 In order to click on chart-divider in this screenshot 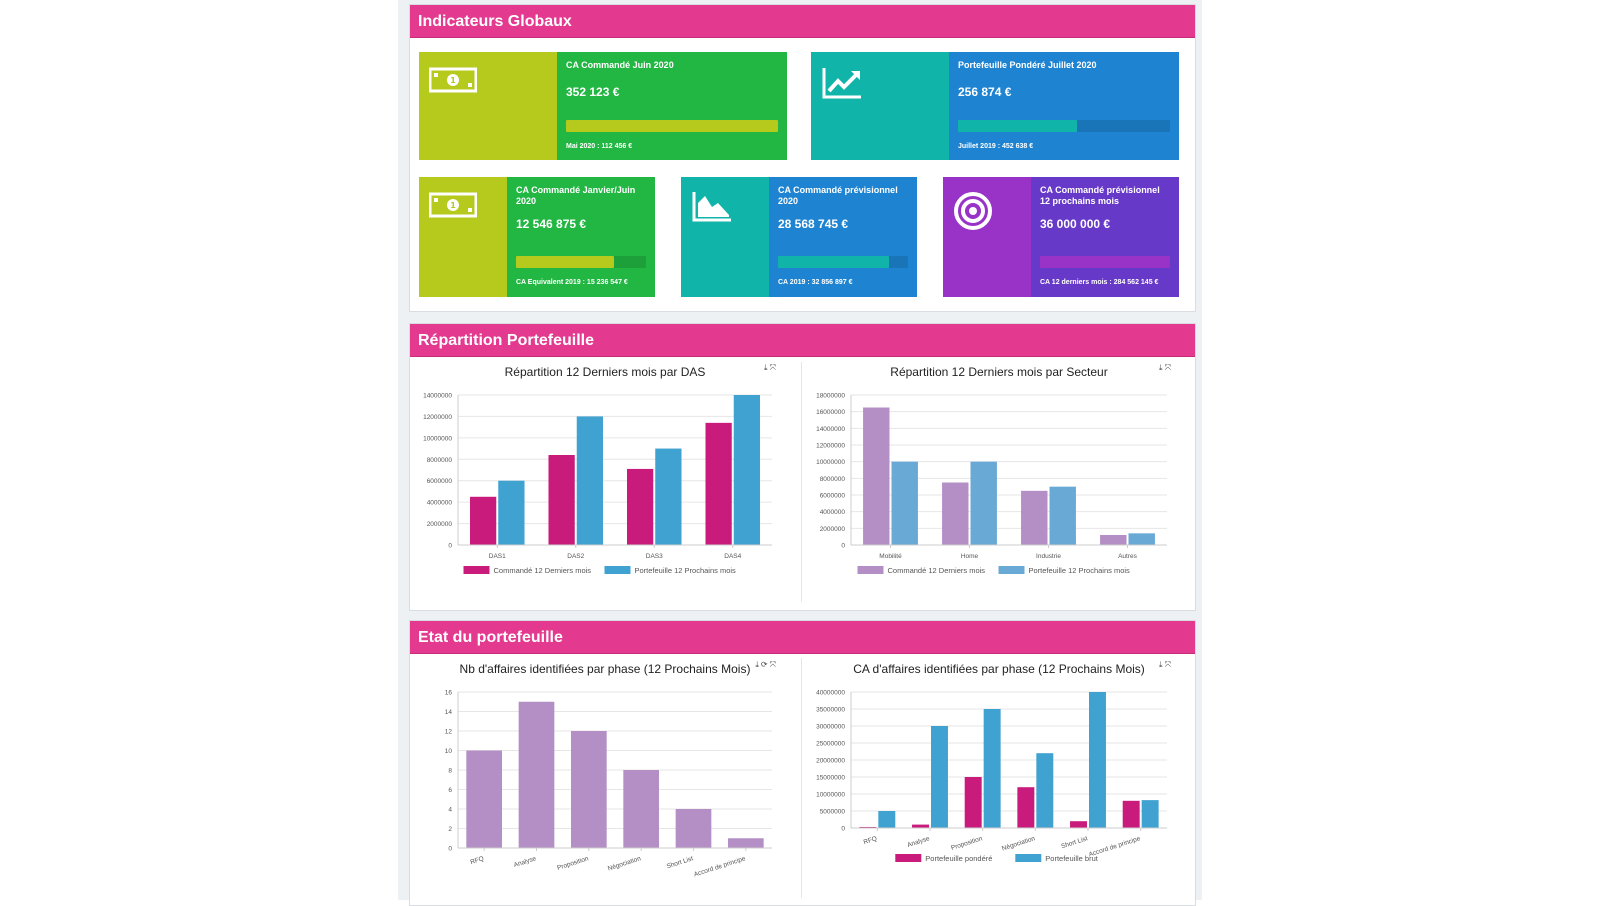, I will do `click(801, 482)`.